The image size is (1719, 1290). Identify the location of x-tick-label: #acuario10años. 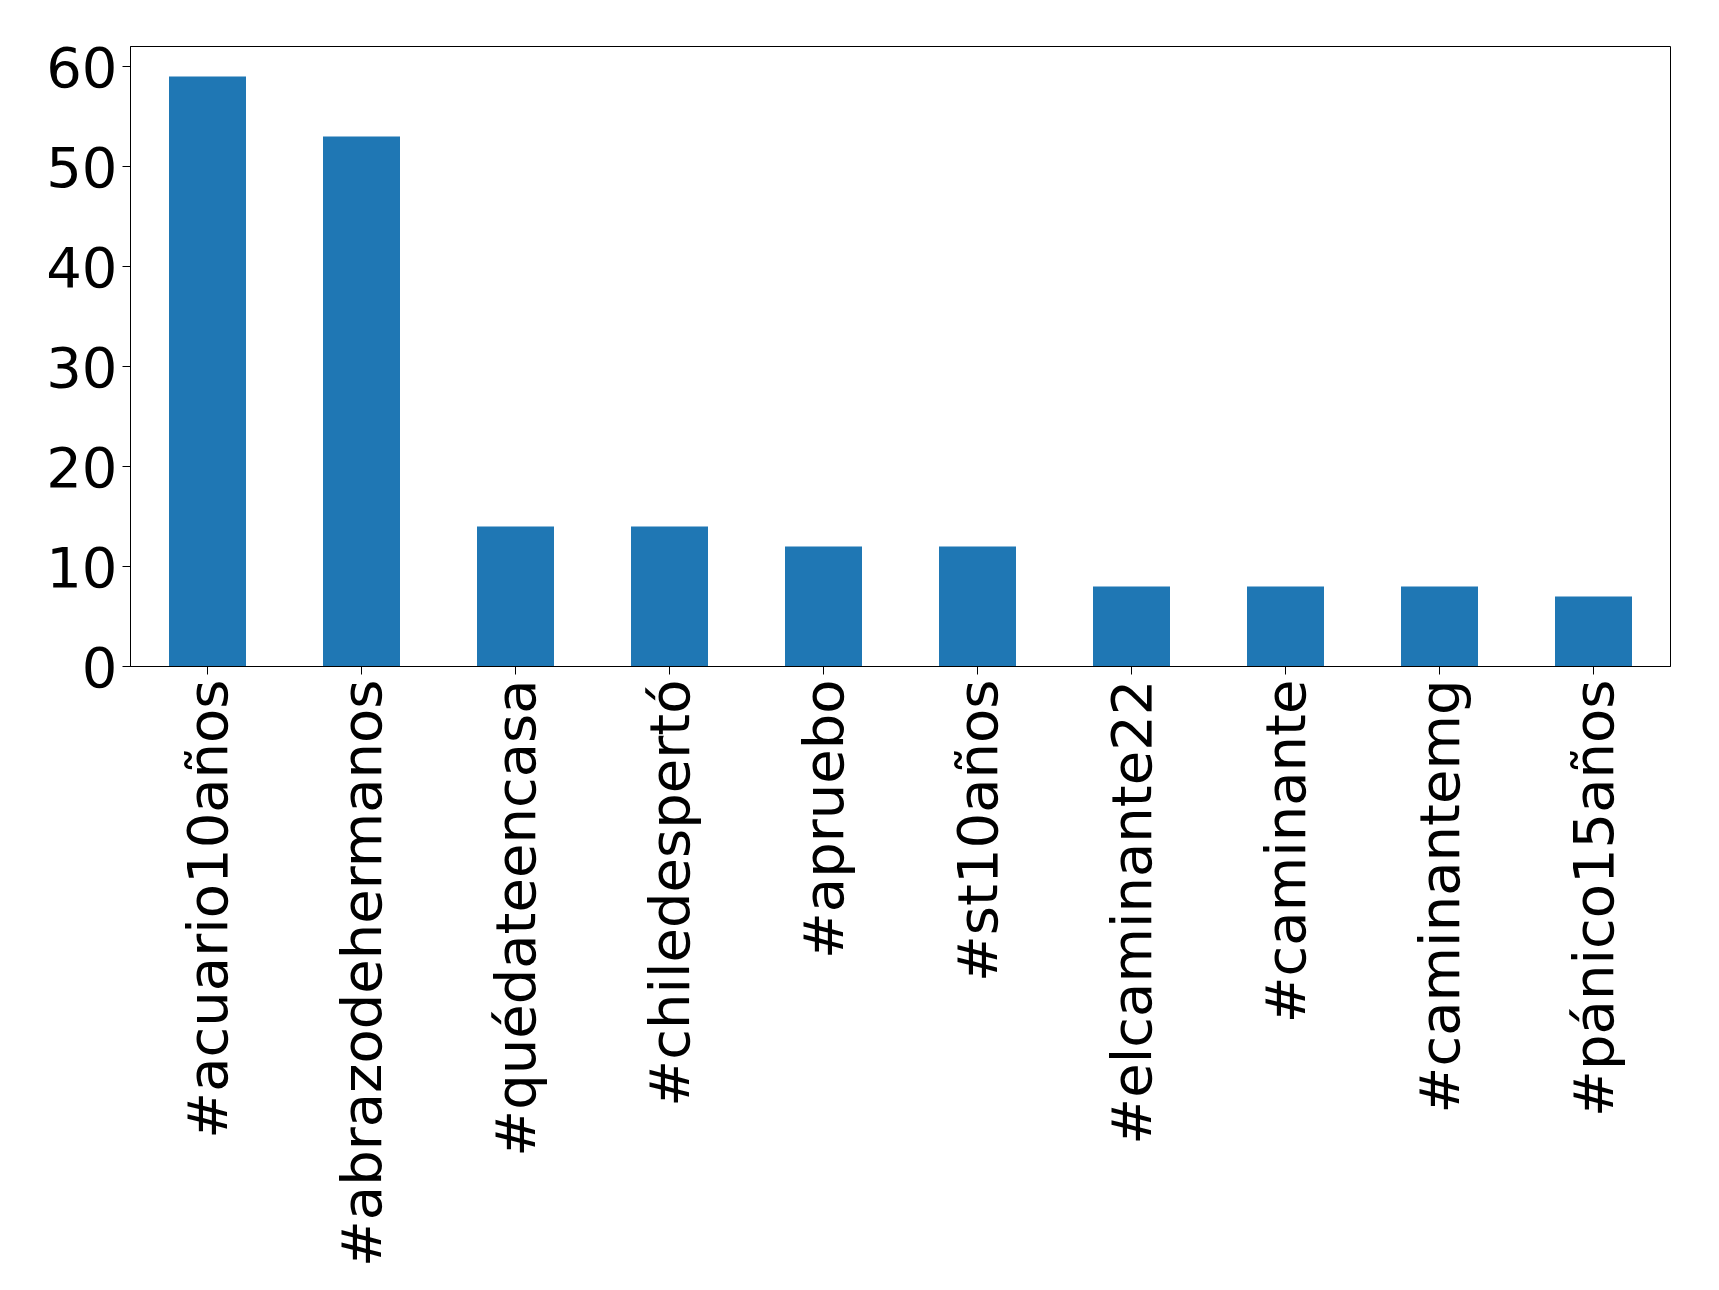
(207, 909).